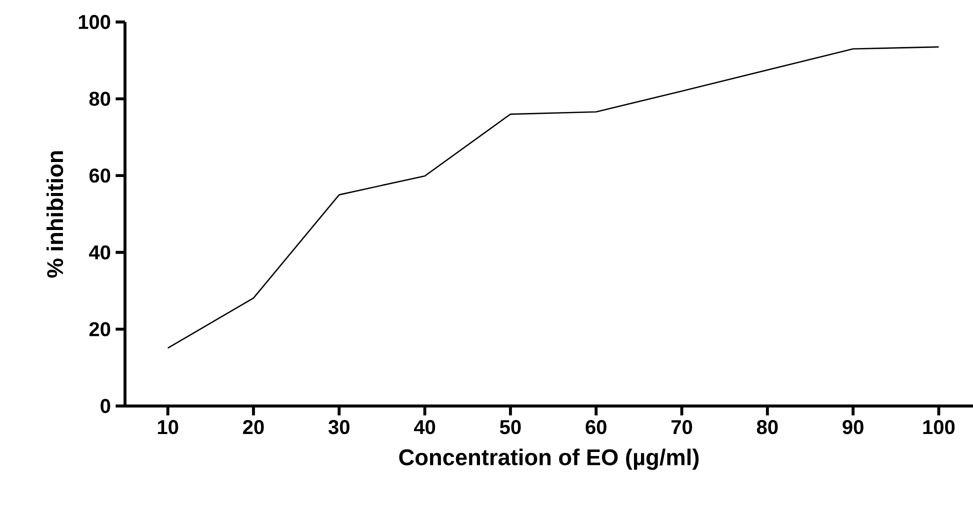 The image size is (973, 511). What do you see at coordinates (425, 427) in the screenshot?
I see `x-tick-label: 40` at bounding box center [425, 427].